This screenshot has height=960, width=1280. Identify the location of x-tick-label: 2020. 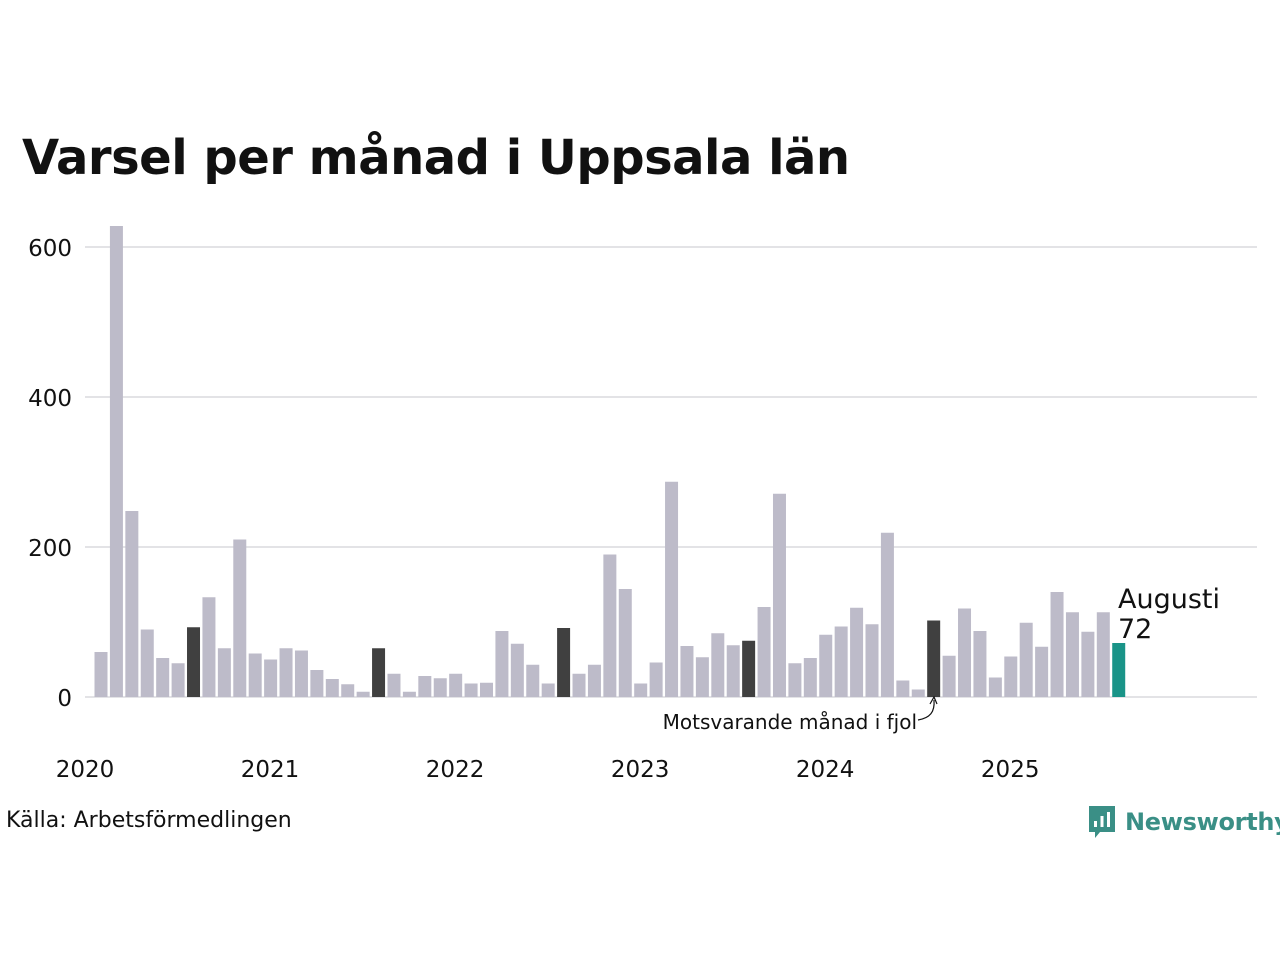
(85, 770).